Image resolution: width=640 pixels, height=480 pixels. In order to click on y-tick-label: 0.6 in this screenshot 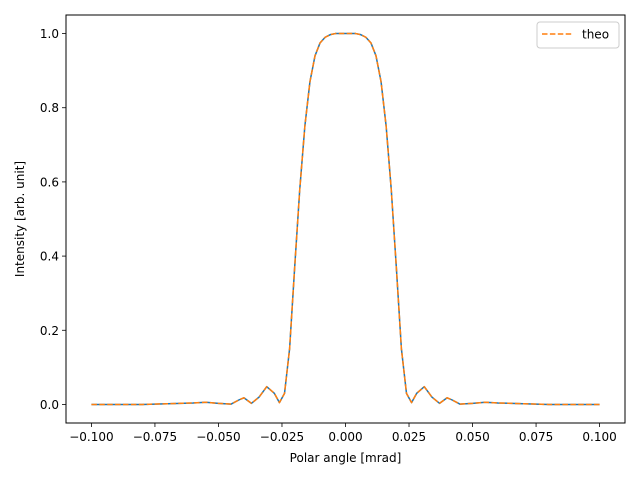, I will do `click(49, 182)`.